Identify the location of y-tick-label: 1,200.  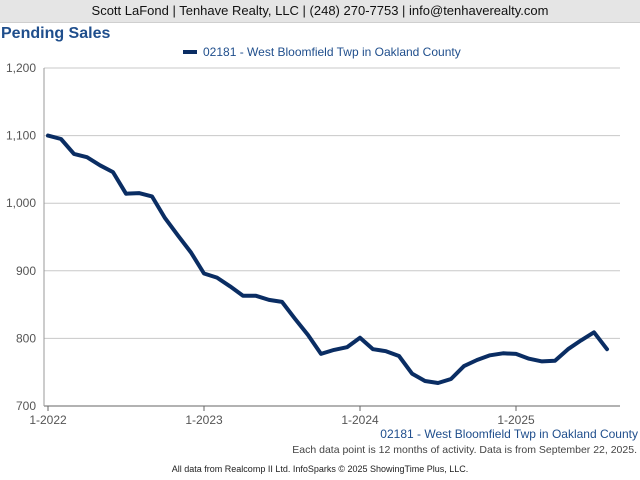
(21, 68).